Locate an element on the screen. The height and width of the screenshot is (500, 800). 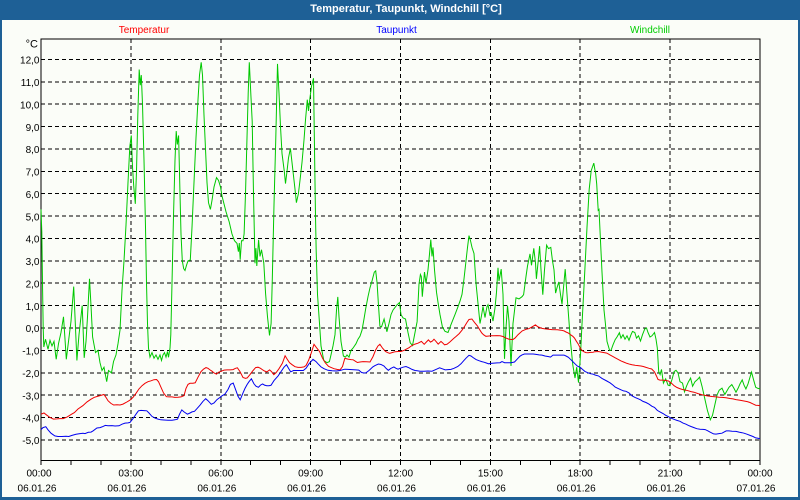
svg-text: 12:00 is located at coordinates (400, 474).